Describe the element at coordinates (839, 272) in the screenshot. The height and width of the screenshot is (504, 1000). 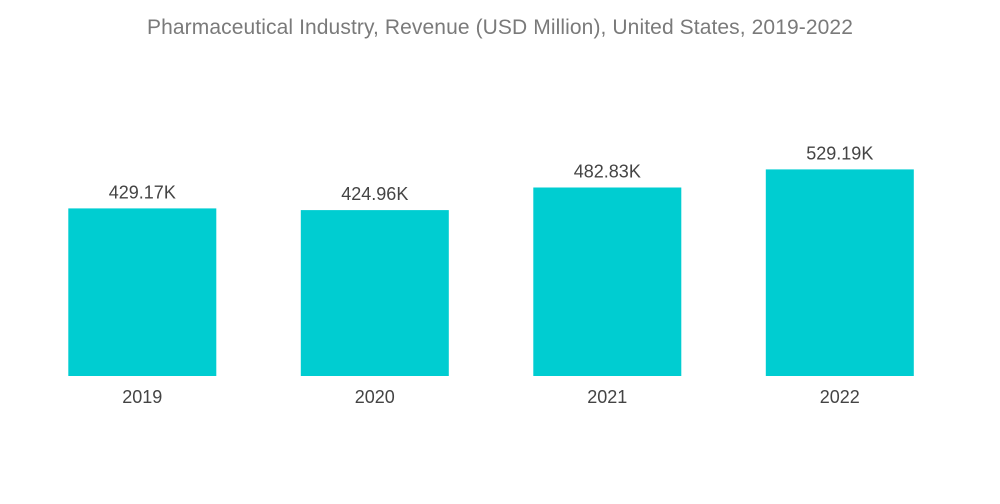
I see `bar-2022` at that location.